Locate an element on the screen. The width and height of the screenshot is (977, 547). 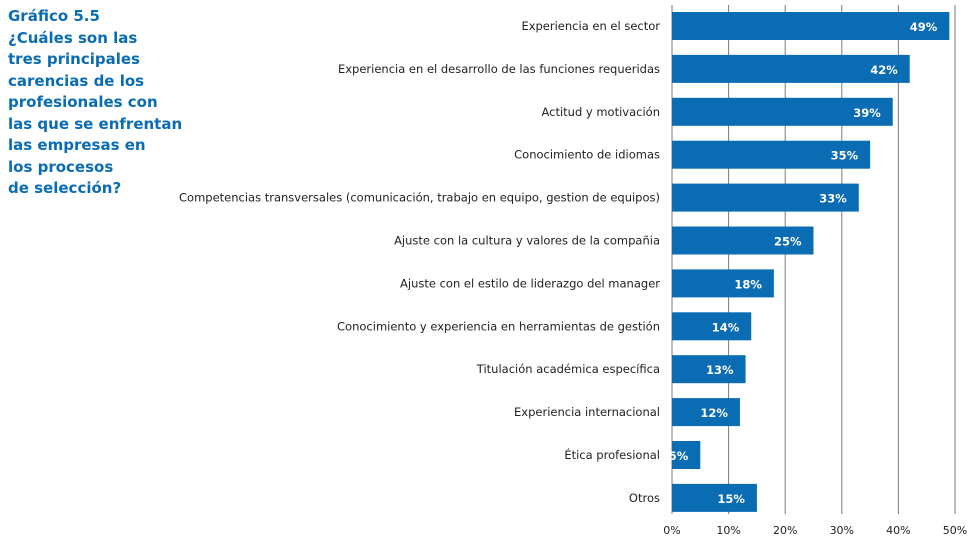
data-label: 39% is located at coordinates (867, 113).